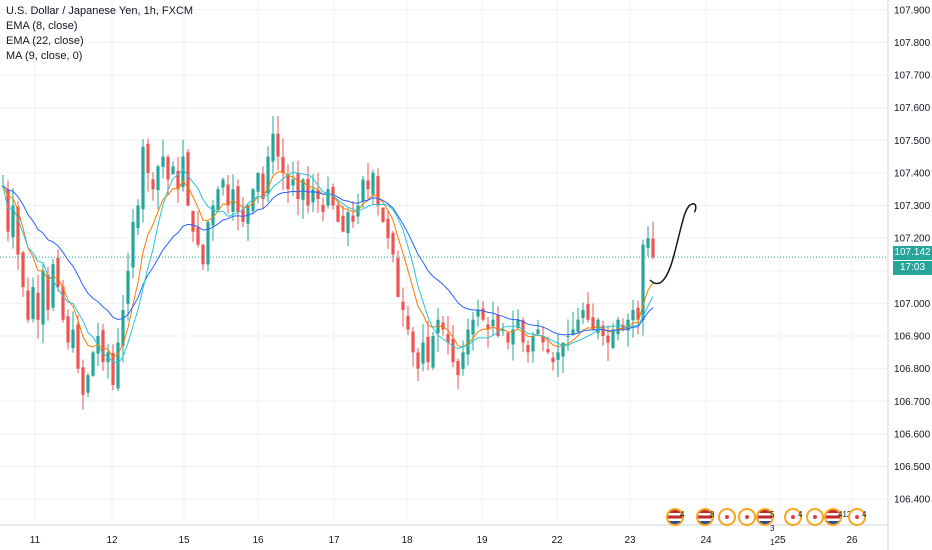 This screenshot has height=550, width=932. What do you see at coordinates (482, 540) in the screenshot?
I see `x-tick-label: 19` at bounding box center [482, 540].